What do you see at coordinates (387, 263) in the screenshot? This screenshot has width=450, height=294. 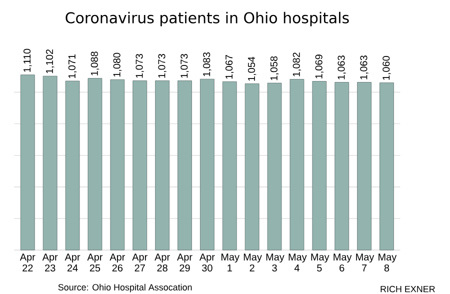 I see `x-tick-label: May 8` at bounding box center [387, 263].